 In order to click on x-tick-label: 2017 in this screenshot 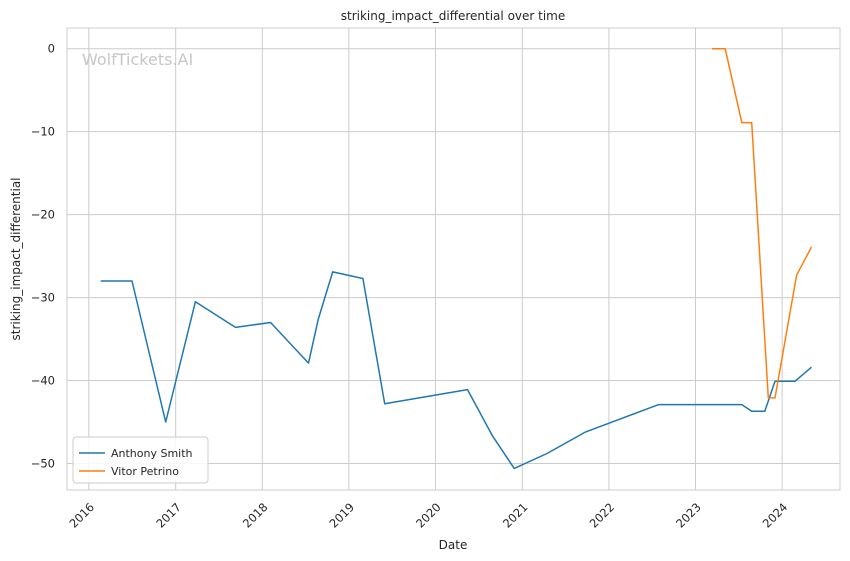, I will do `click(168, 515)`.